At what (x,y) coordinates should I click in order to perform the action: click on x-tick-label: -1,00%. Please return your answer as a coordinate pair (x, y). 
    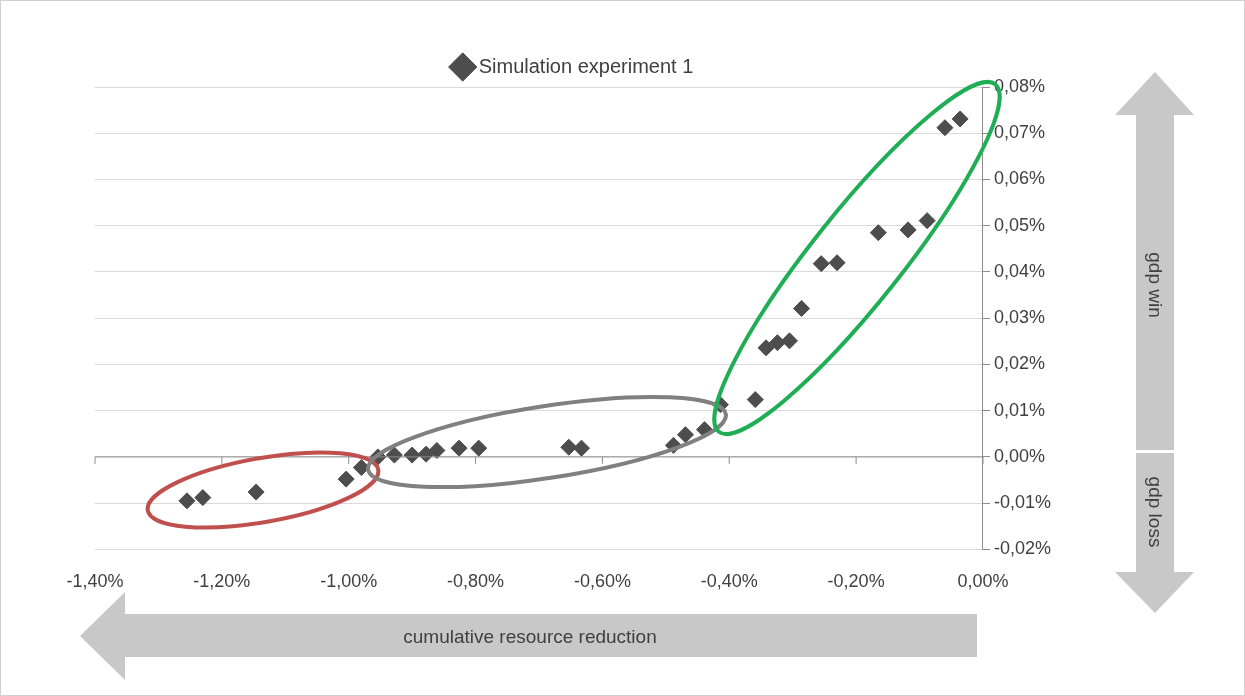
    Looking at the image, I should click on (349, 581).